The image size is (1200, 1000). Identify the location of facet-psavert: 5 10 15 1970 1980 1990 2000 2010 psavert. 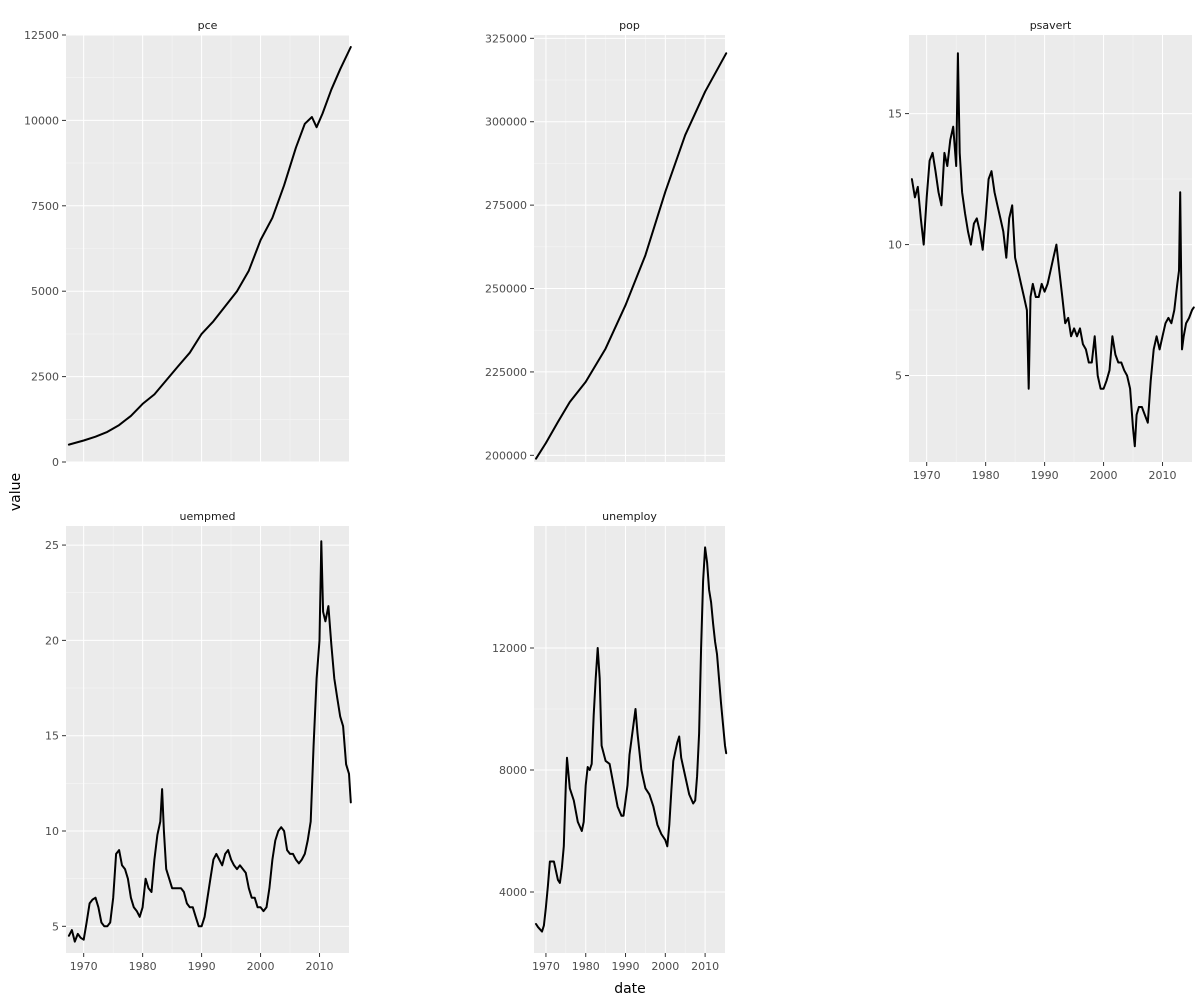
(1041, 250).